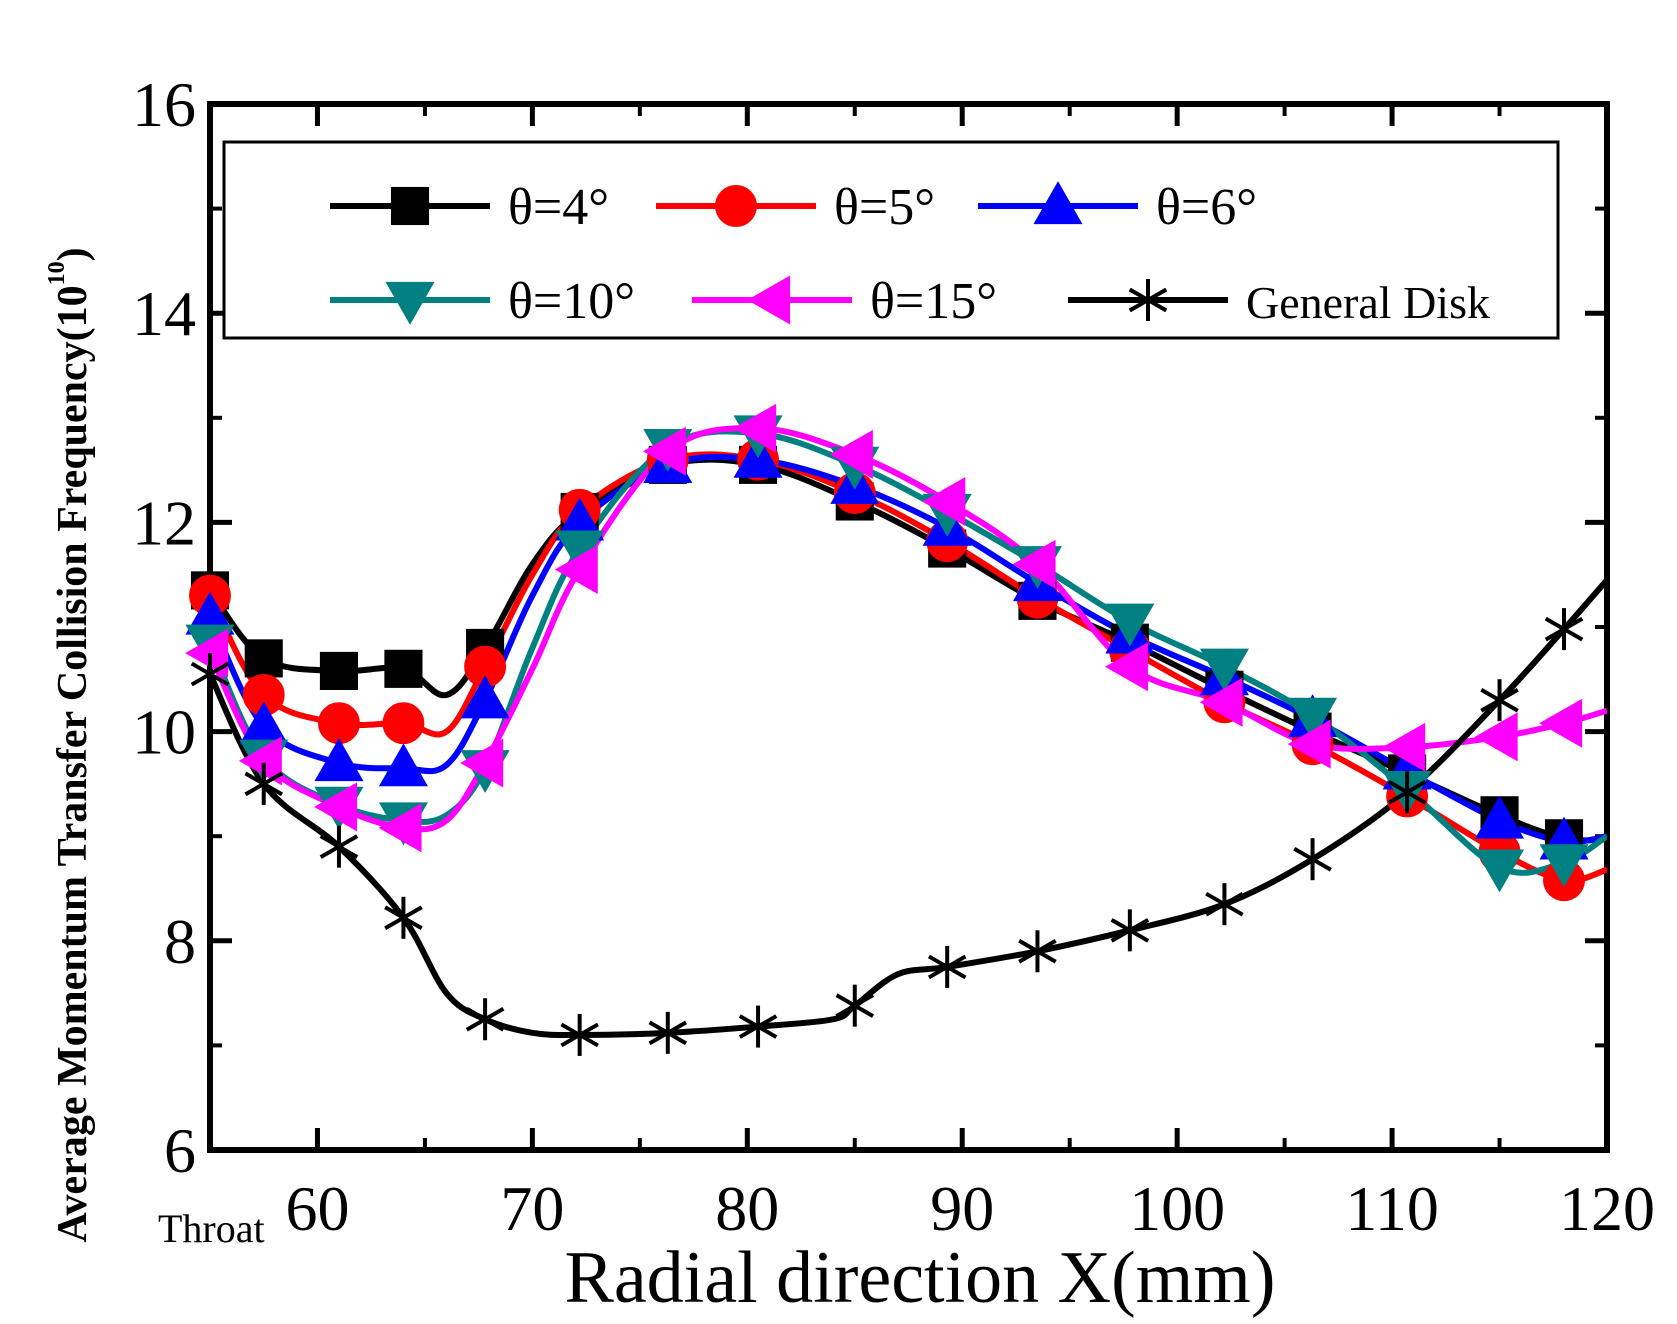 This screenshot has height=1324, width=1677. I want to click on x-tick-label-120: 120, so click(1607, 1208).